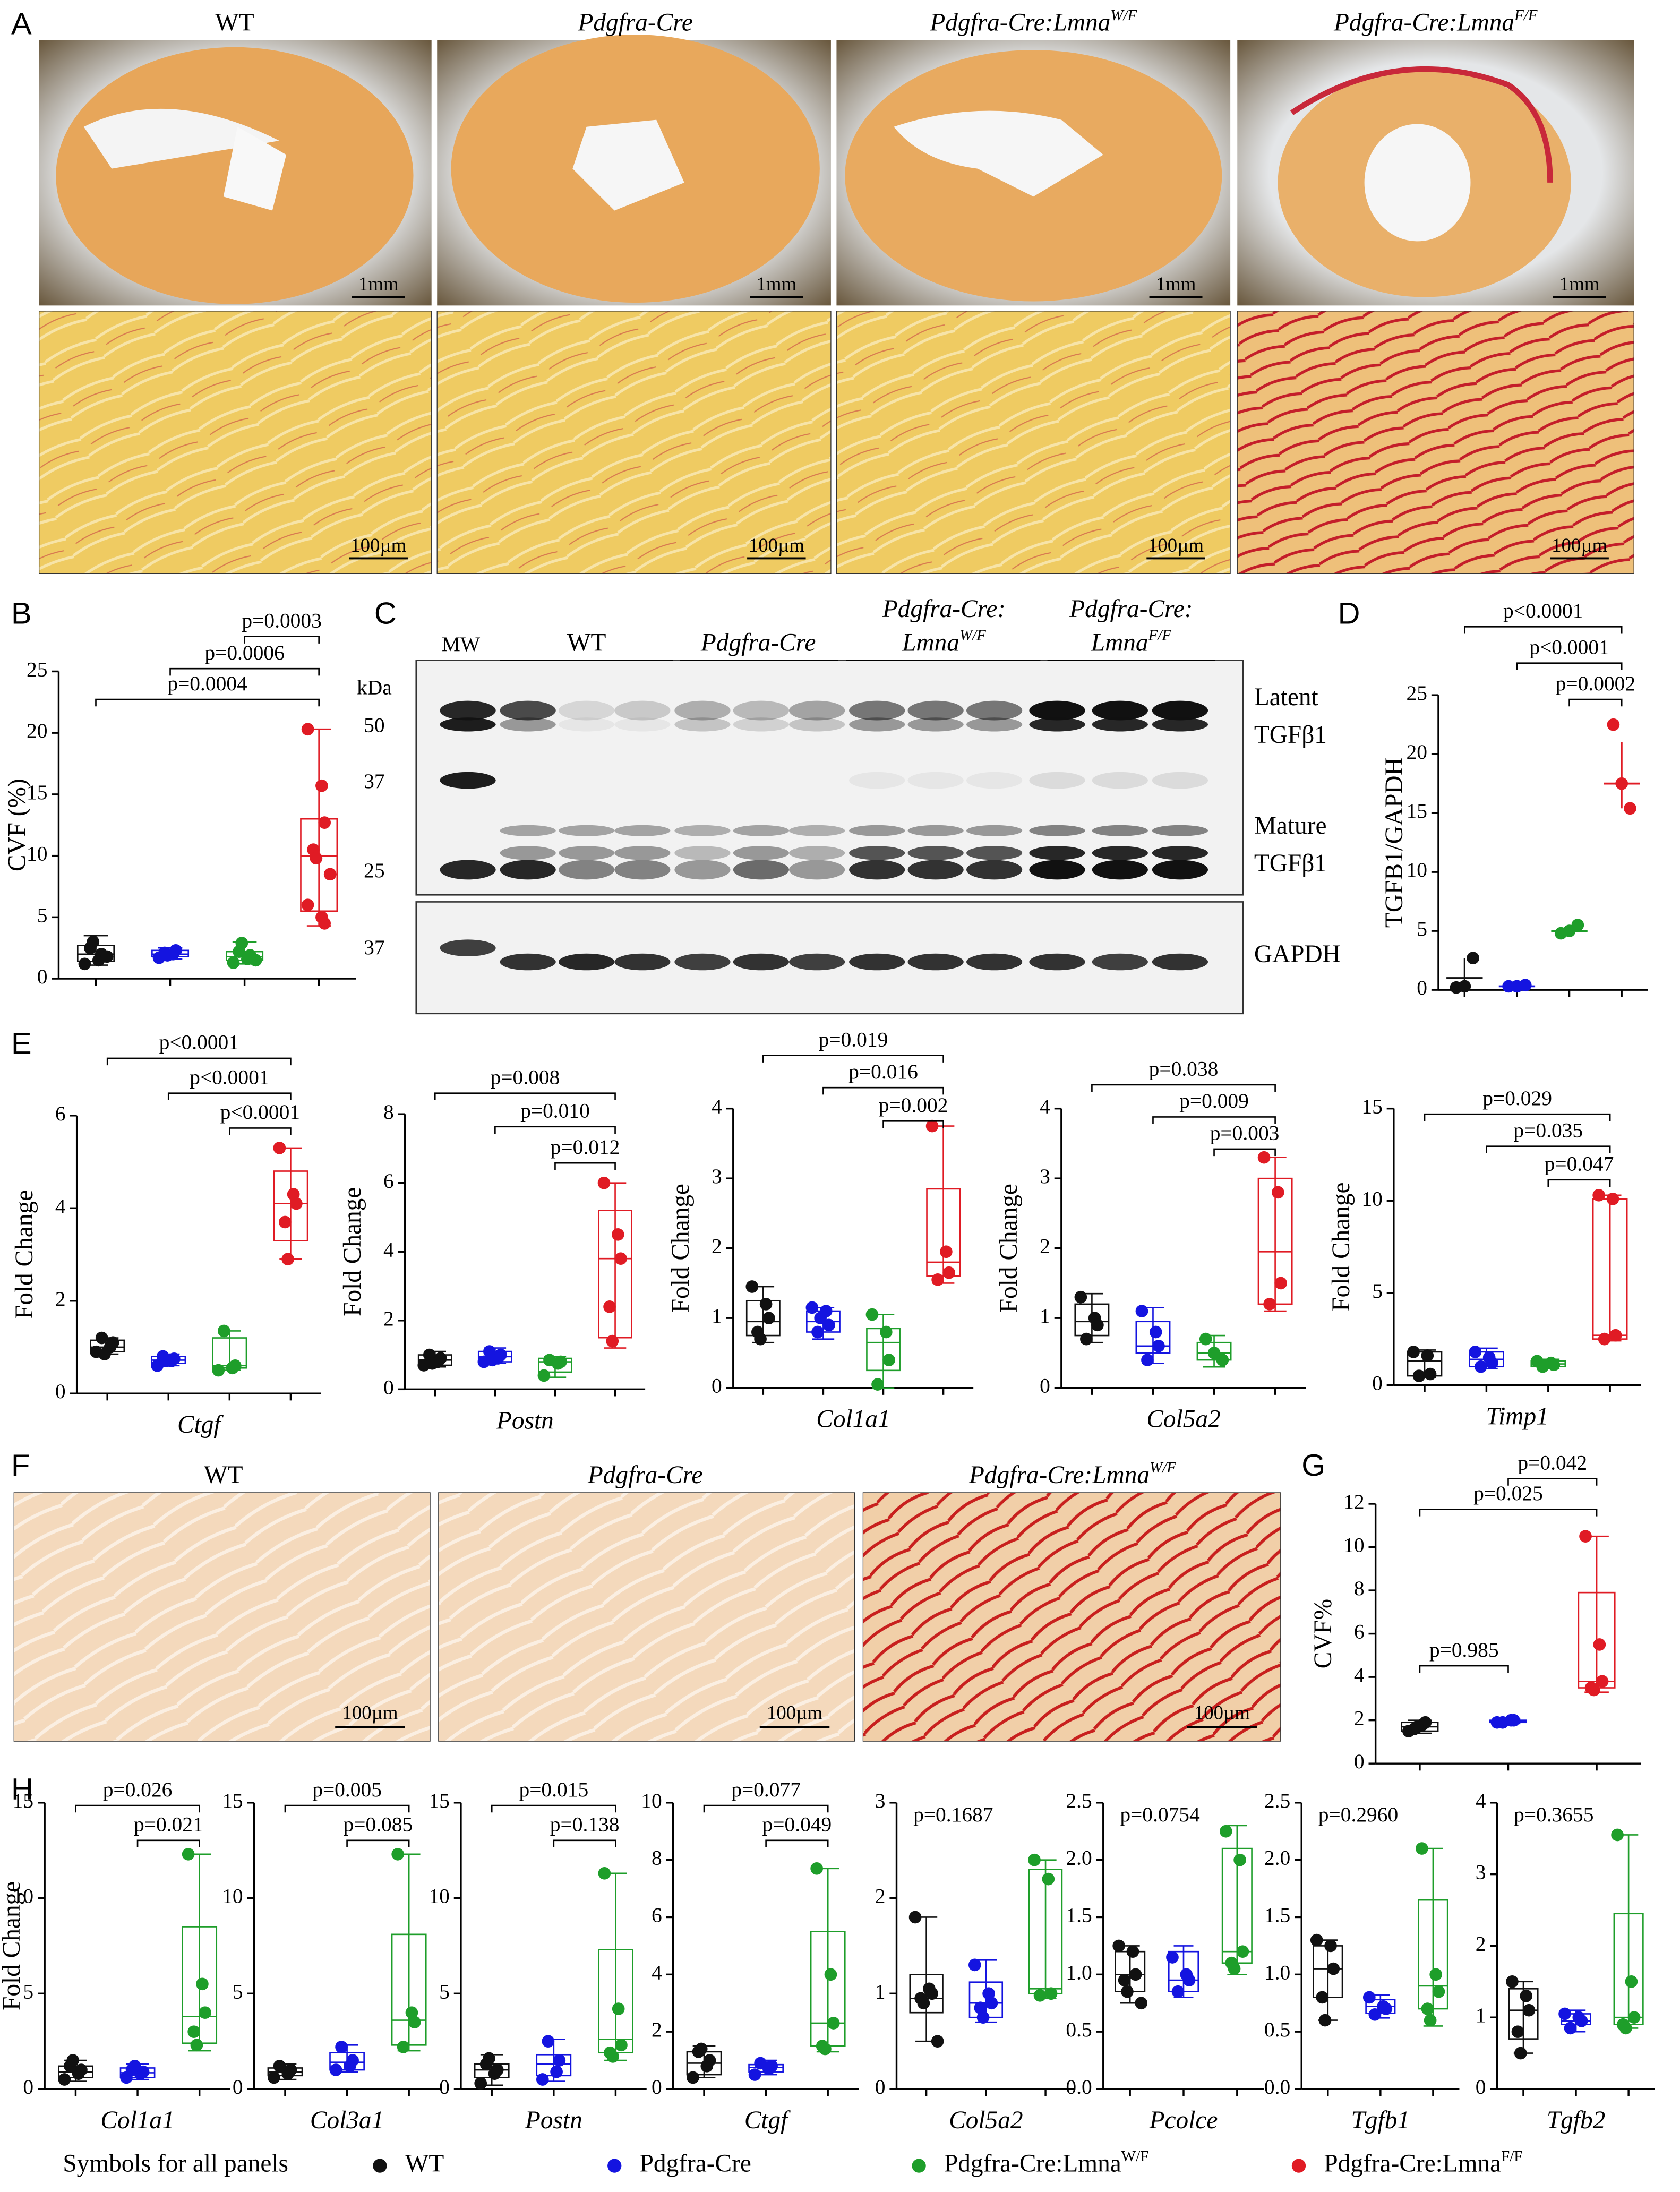 The image size is (1680, 2192). Describe the element at coordinates (585, 1825) in the screenshot. I see `p-value: p=0.138` at that location.